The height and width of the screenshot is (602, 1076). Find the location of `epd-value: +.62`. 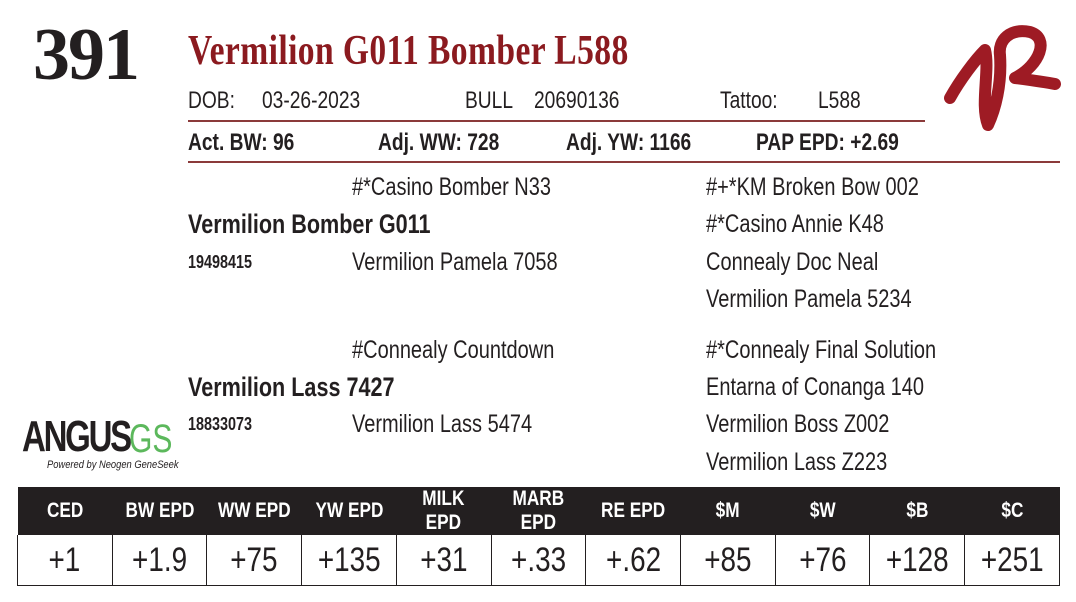

epd-value: +.62 is located at coordinates (633, 560).